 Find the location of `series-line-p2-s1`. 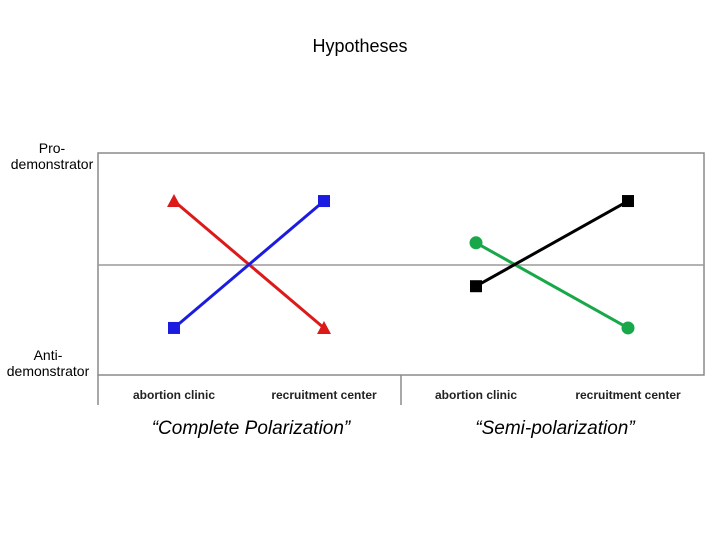

series-line-p2-s1 is located at coordinates (552, 285).